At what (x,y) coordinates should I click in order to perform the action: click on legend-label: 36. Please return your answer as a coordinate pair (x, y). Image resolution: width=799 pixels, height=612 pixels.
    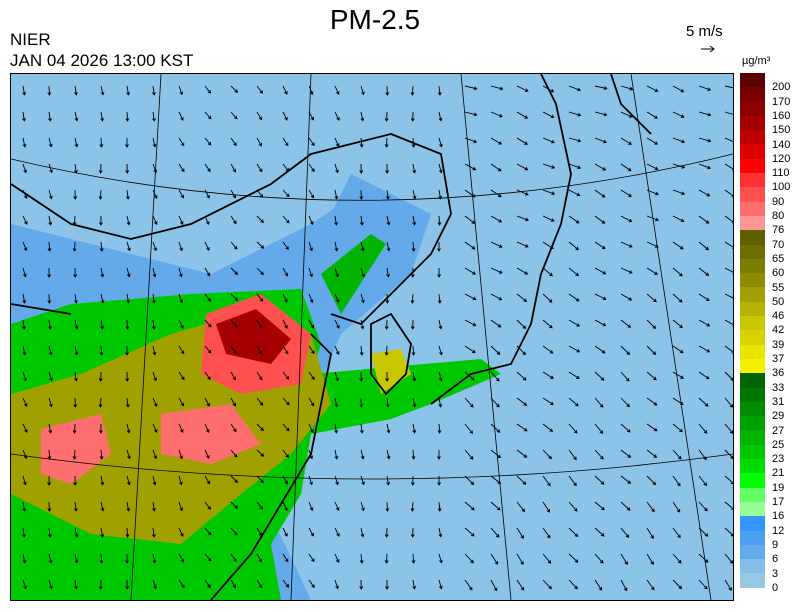
    Looking at the image, I should click on (778, 373).